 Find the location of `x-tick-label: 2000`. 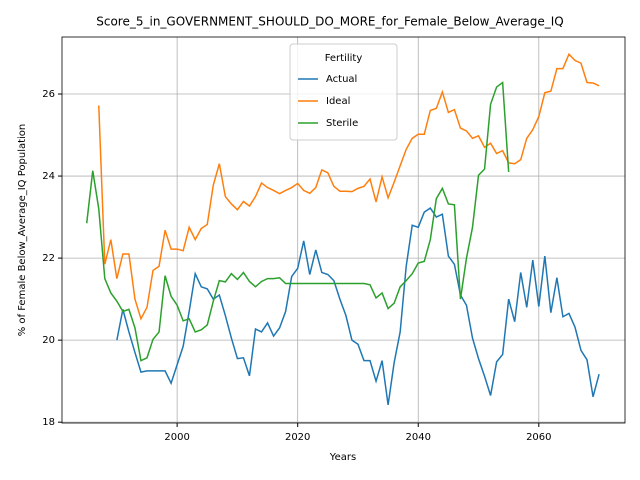

x-tick-label: 2000 is located at coordinates (176, 437).